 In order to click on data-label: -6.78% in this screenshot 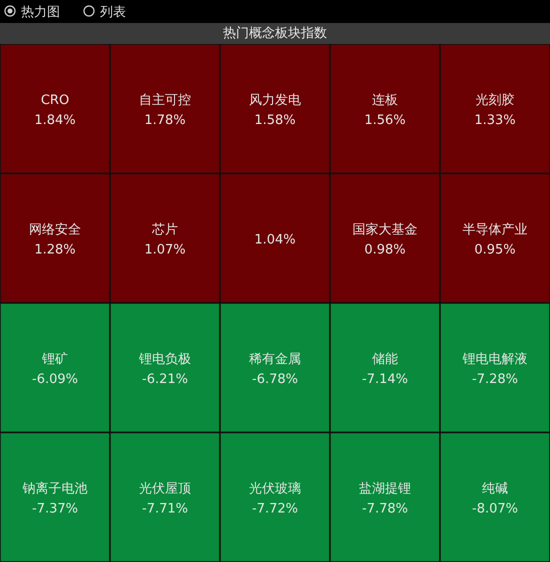, I will do `click(275, 379)`.